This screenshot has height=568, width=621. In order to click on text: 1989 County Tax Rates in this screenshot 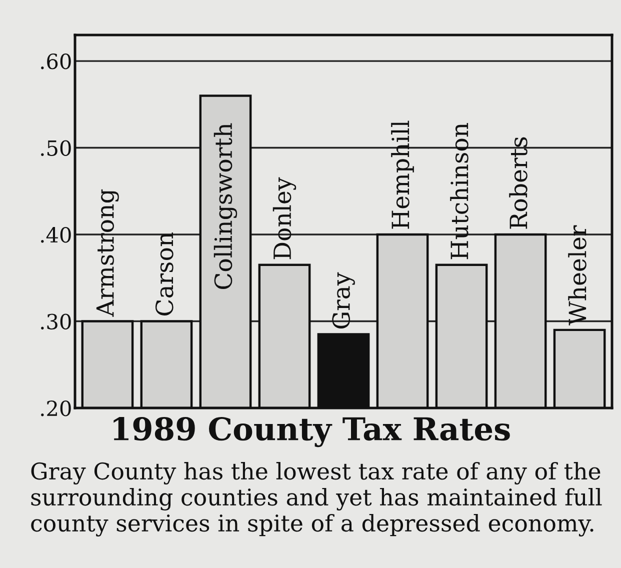, I will do `click(312, 432)`.